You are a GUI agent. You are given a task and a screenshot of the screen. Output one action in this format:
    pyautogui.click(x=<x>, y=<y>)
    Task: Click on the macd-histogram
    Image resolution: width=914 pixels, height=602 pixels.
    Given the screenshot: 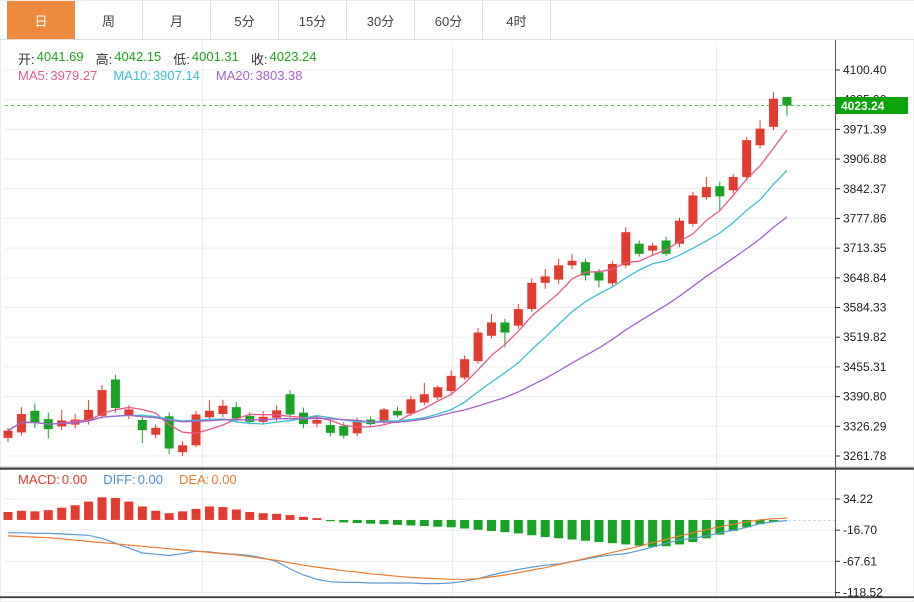 What is the action you would take?
    pyautogui.click(x=419, y=522)
    